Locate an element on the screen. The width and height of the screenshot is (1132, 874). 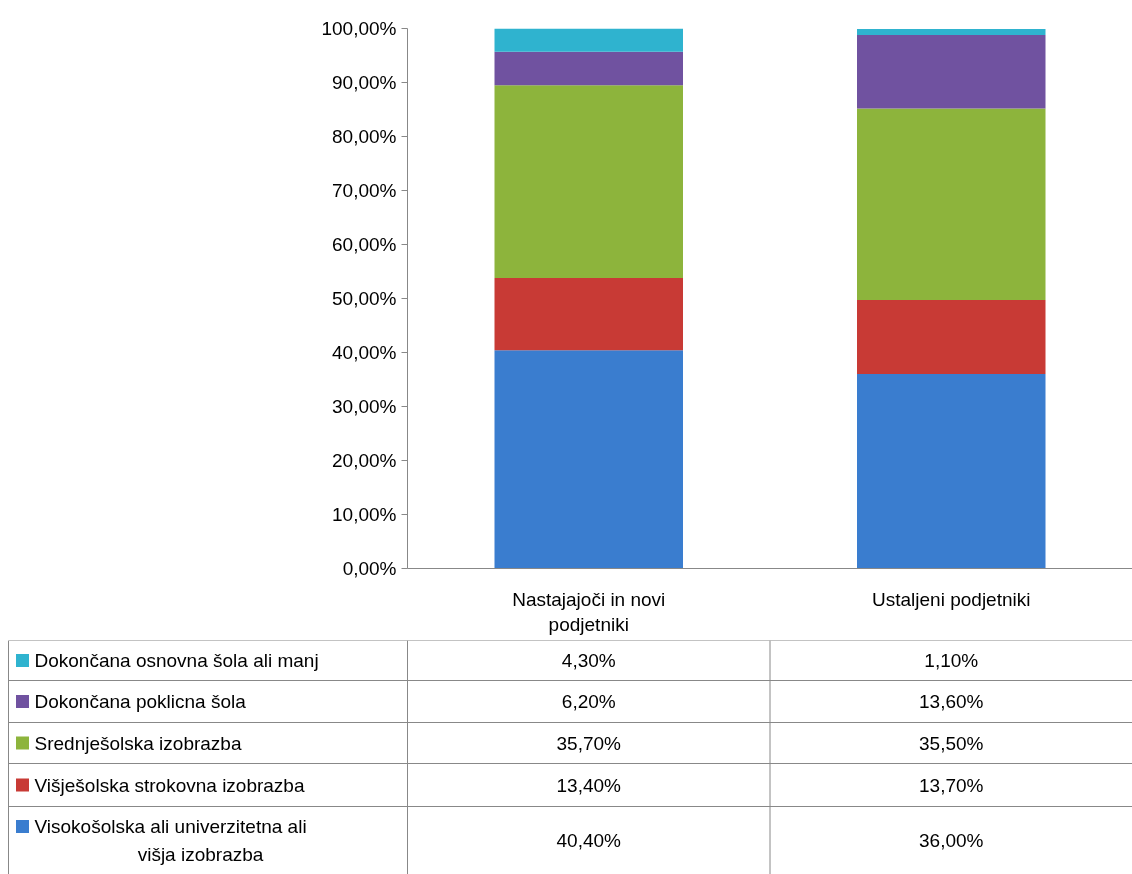
data-label: 13,70% is located at coordinates (951, 785).